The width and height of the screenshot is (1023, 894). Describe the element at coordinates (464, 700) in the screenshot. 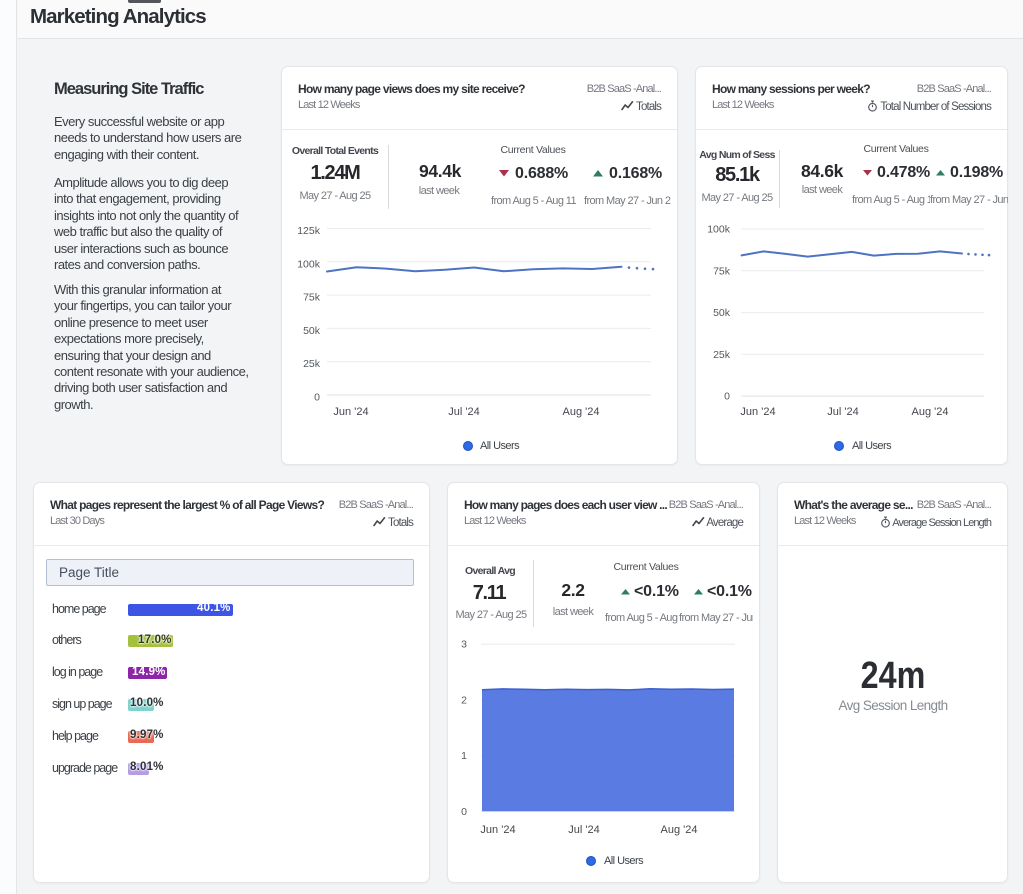

I see `svg-text: 2` at that location.